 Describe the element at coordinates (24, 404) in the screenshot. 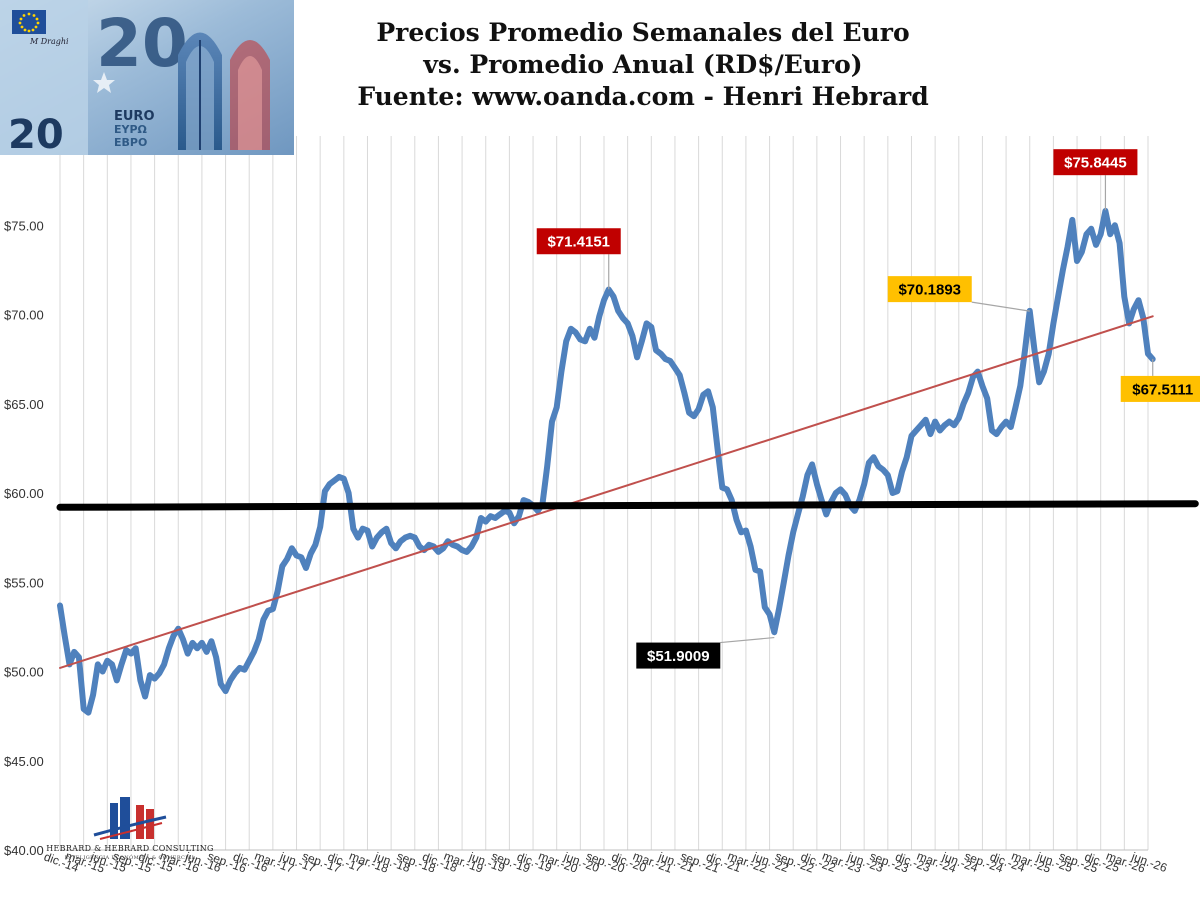

I see `y-tick-label: $65.00` at that location.